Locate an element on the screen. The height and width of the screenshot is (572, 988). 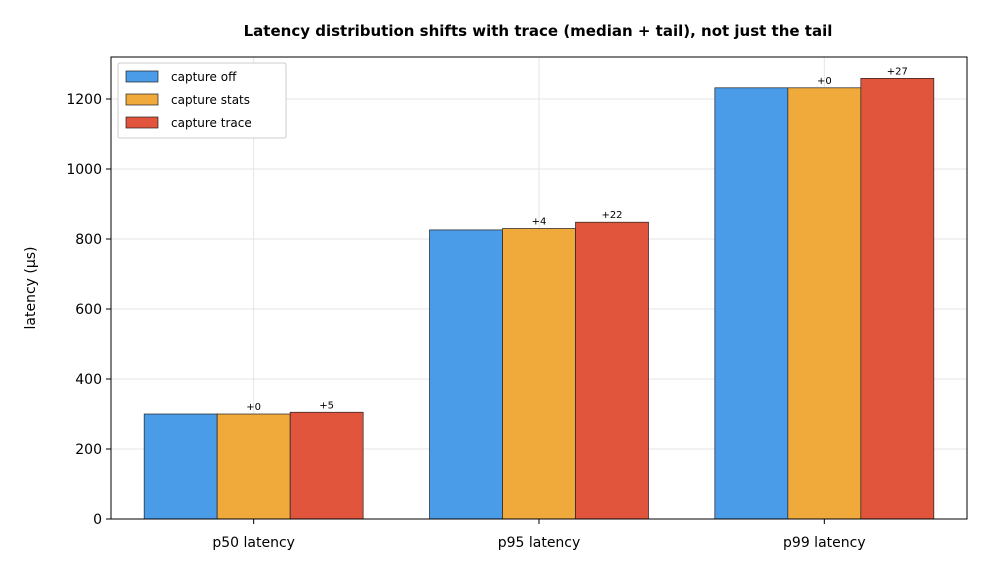
y-tick-label: 200 is located at coordinates (88, 450).